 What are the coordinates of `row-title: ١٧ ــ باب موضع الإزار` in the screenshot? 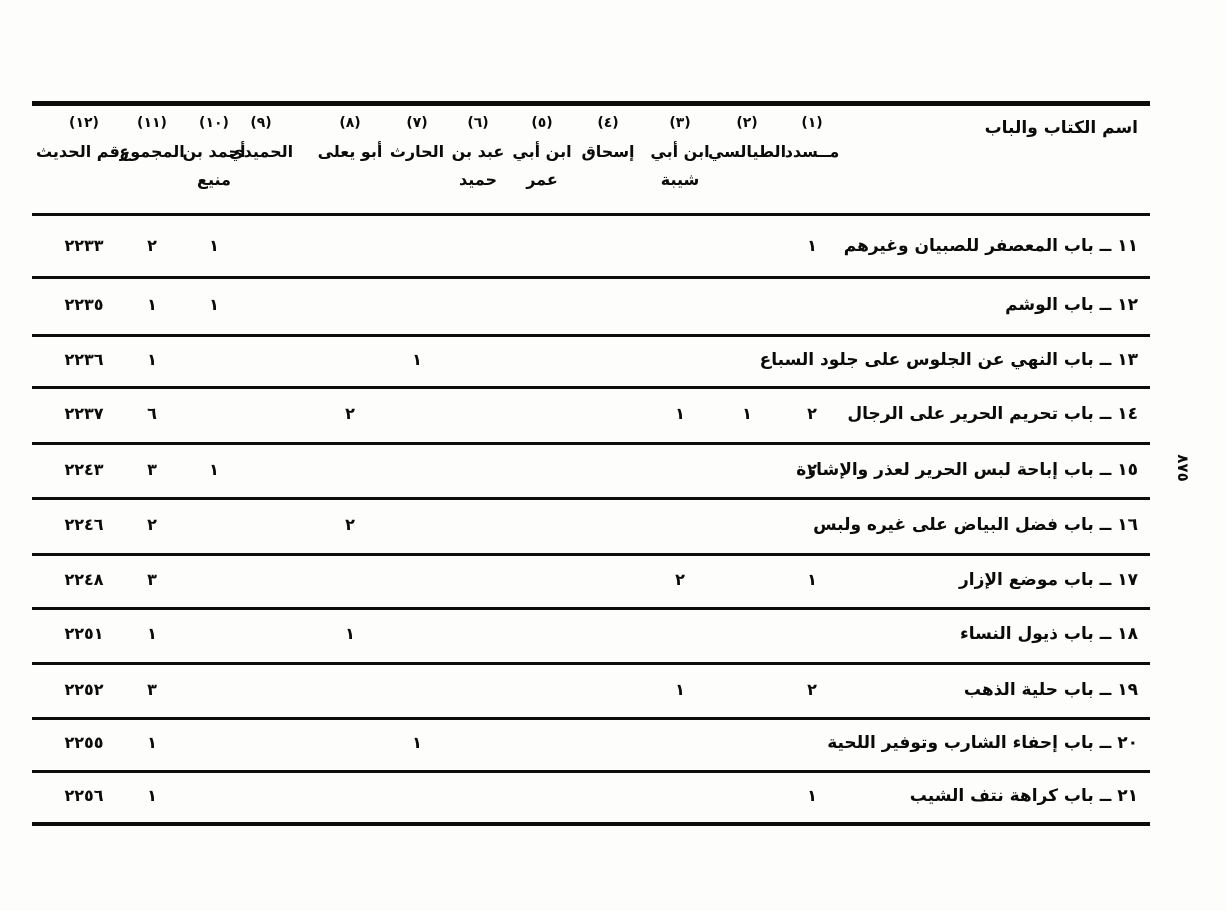 It's located at (1048, 580).